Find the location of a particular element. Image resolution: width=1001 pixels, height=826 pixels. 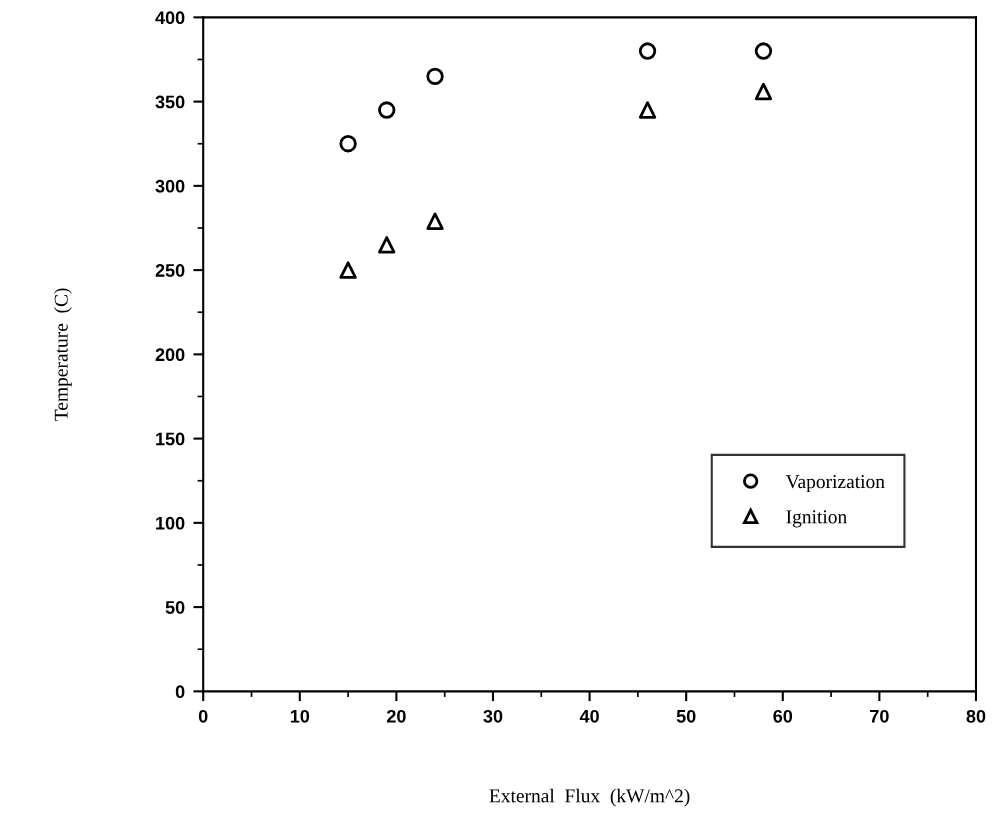

y-tick-label: 0 is located at coordinates (180, 692).